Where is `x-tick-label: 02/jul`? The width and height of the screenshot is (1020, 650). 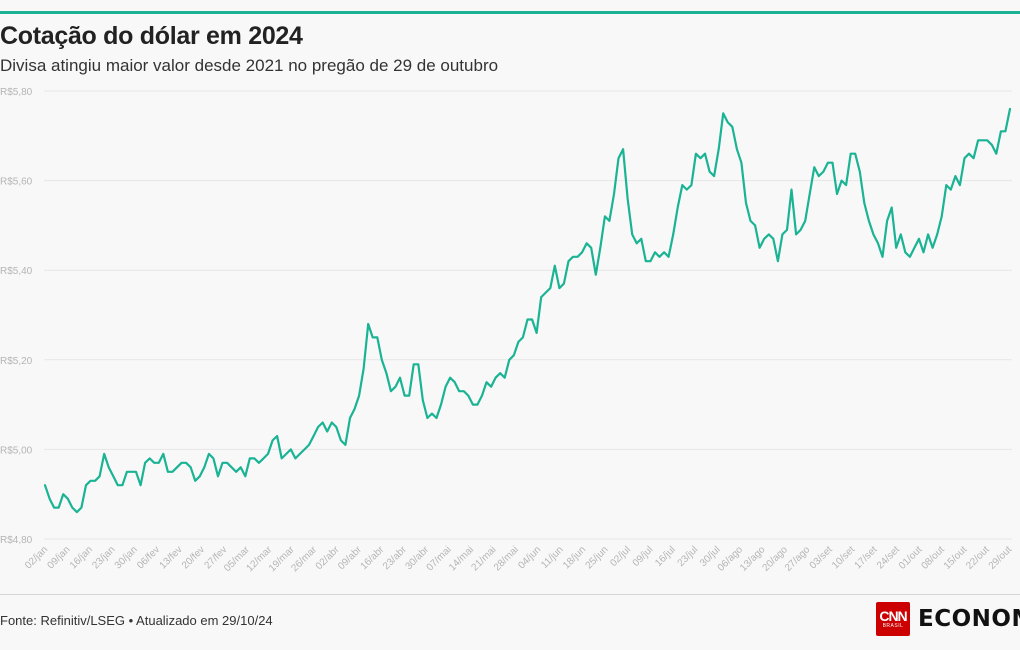 x-tick-label: 02/jul is located at coordinates (620, 556).